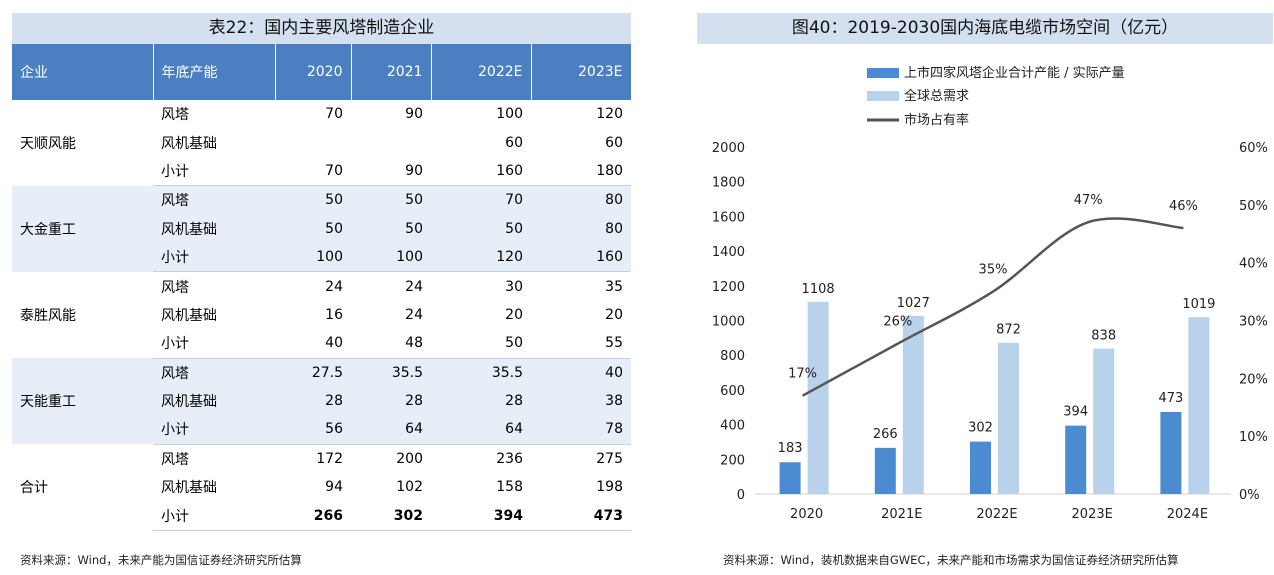 Image resolution: width=1274 pixels, height=575 pixels. Describe the element at coordinates (409, 458) in the screenshot. I see `value-cell: 200` at that location.